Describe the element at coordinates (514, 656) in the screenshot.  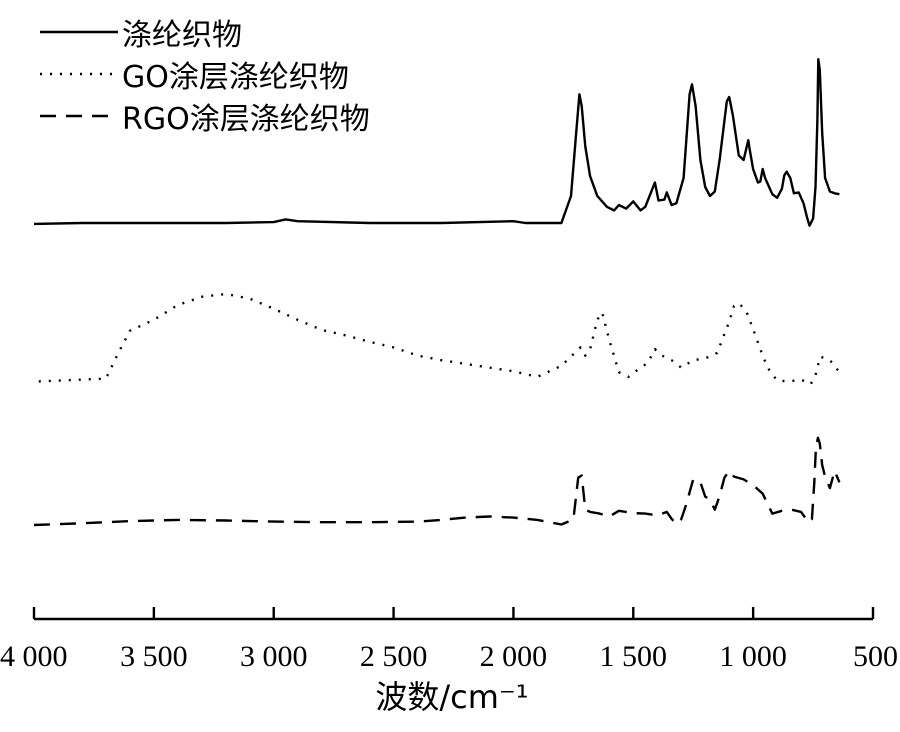
I see `x-tick-label: 2 000` at that location.